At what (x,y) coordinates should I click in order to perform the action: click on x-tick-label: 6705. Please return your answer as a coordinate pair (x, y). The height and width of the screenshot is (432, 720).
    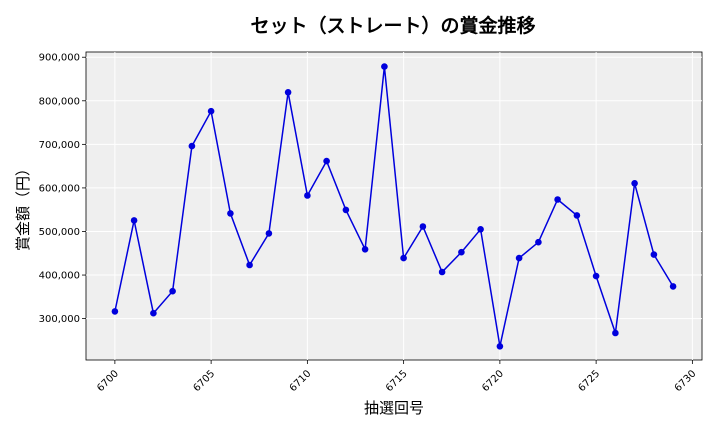
    Looking at the image, I should click on (204, 381).